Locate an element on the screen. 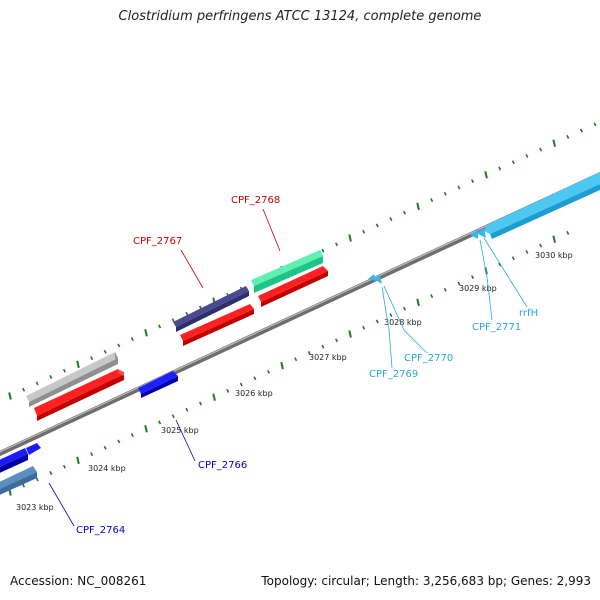 The image size is (600, 600). gene-label-cpf2771: CPF_2771 is located at coordinates (496, 327).